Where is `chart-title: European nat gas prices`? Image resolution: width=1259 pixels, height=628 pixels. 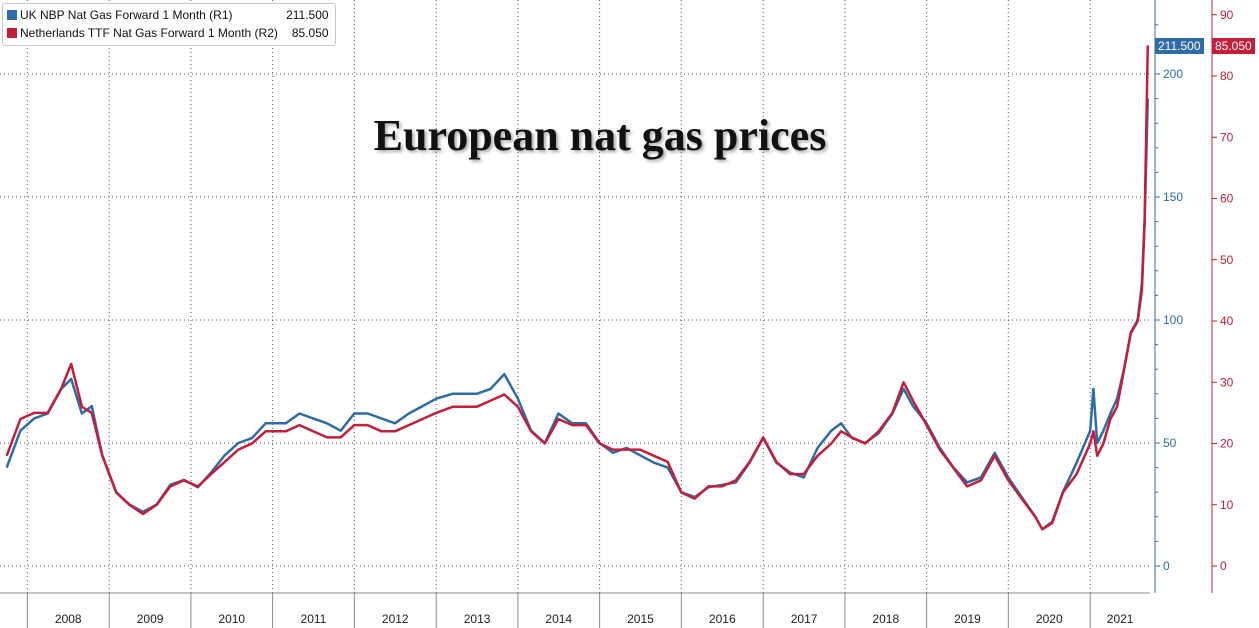
chart-title: European nat gas prices is located at coordinates (600, 135).